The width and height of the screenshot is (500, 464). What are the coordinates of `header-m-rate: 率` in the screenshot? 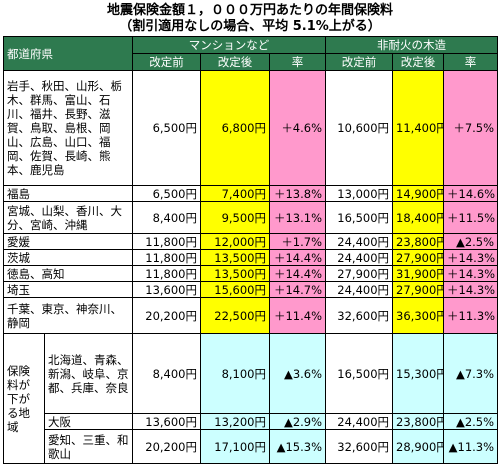 It's located at (297, 62).